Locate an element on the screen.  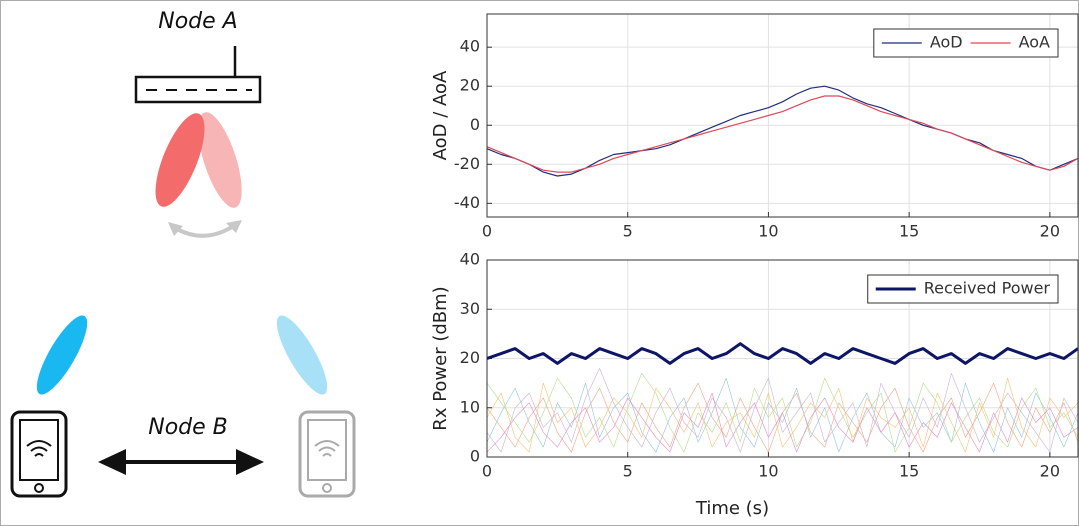
y-tick-label: 30 is located at coordinates (470, 308).